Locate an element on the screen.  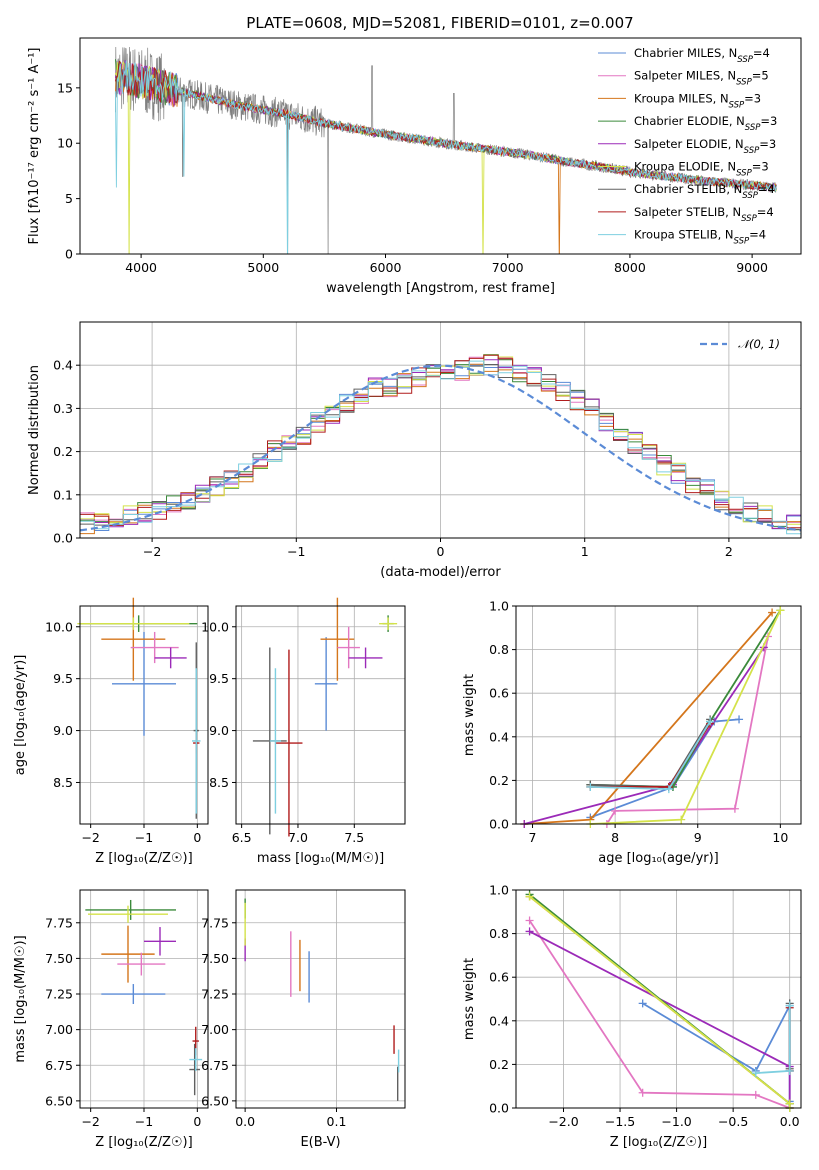
legend-entry: Kroupa MILES, NSSP=3 is located at coordinates (697, 100).